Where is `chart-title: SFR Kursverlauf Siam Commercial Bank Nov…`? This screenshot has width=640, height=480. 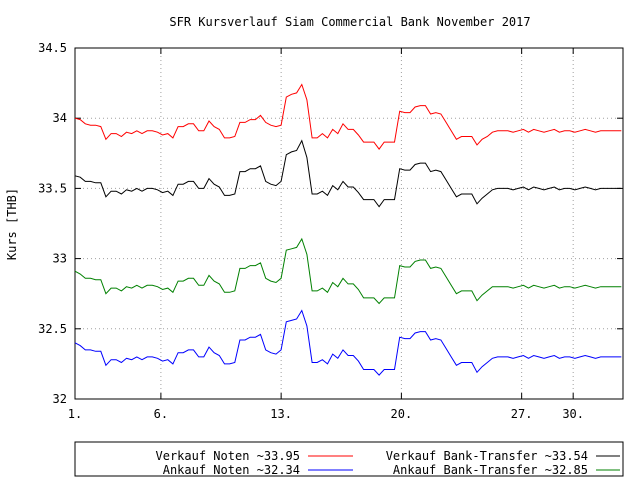
chart-title: SFR Kursverlauf Siam Commercial Bank Nov… is located at coordinates (349, 22).